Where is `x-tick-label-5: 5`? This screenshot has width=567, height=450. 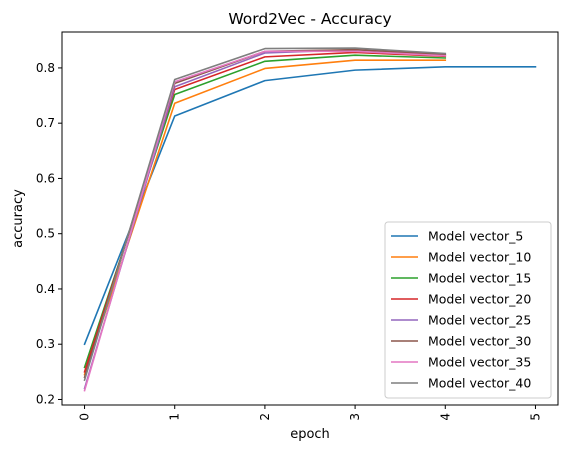
x-tick-label-5: 5 is located at coordinates (535, 417).